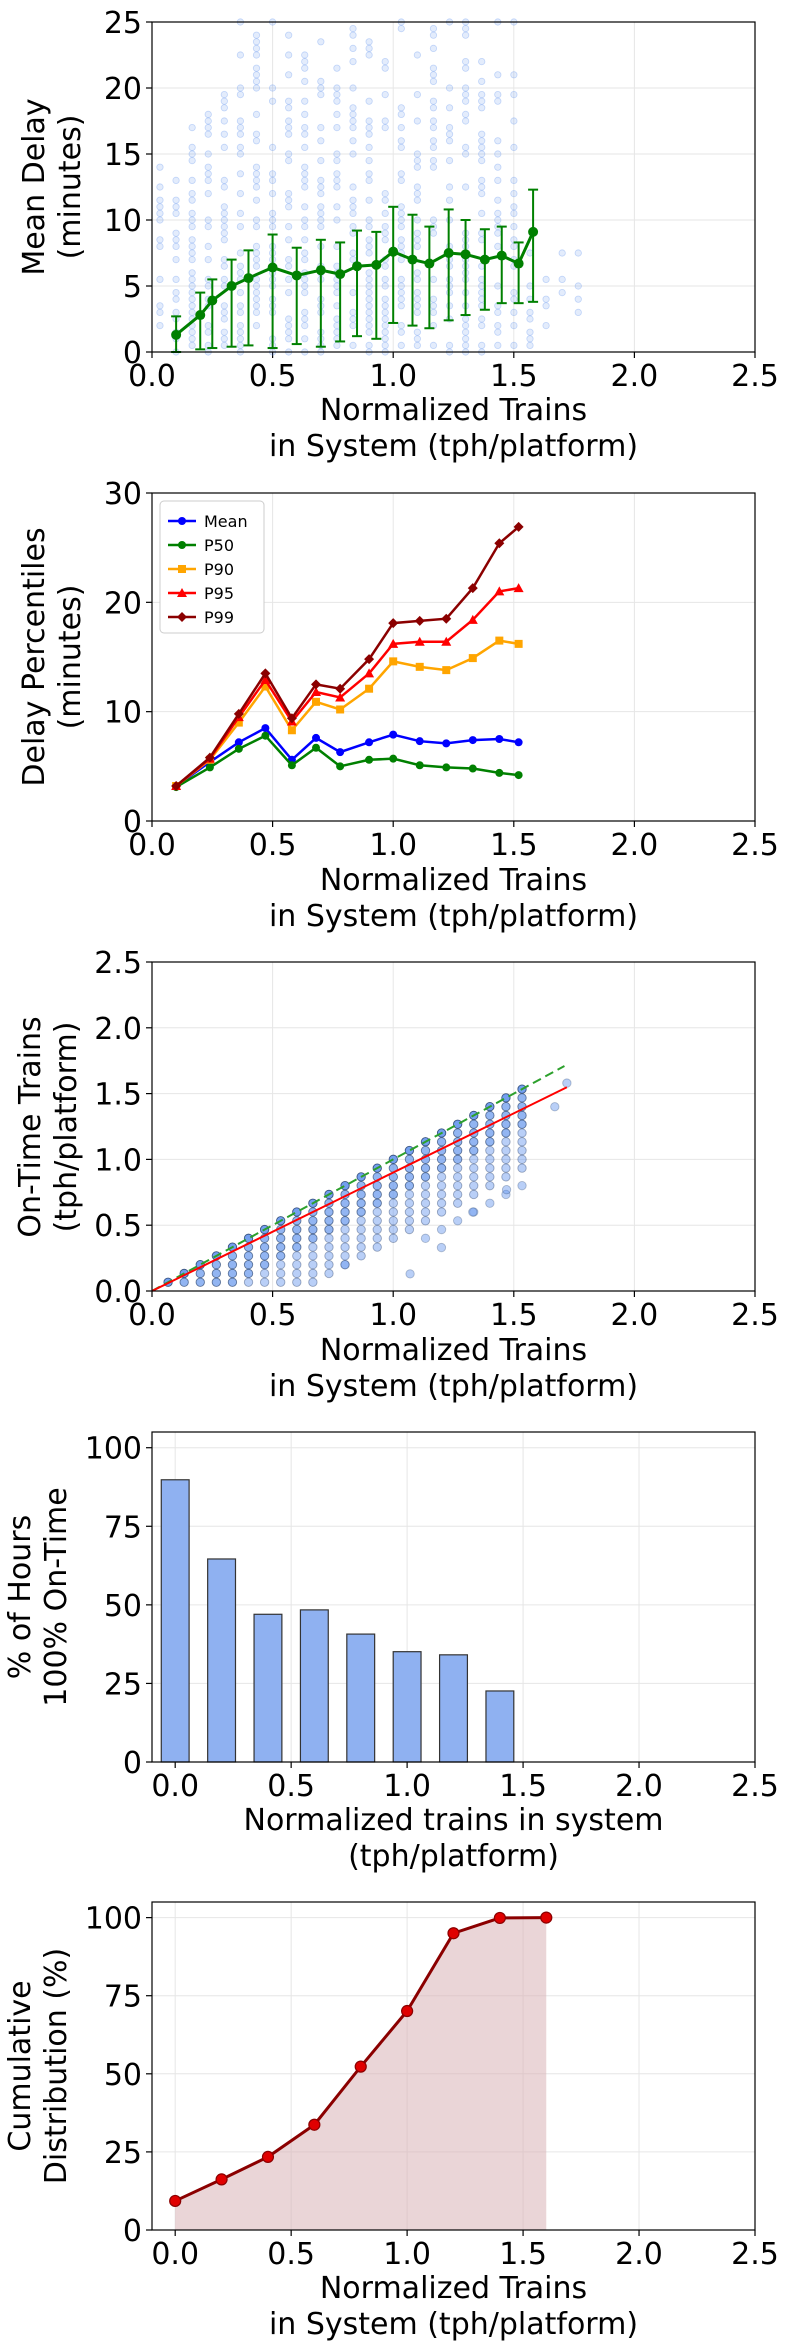 This screenshot has width=790, height=2352. I want to click on x-tick-label: 1.5, so click(523, 2254).